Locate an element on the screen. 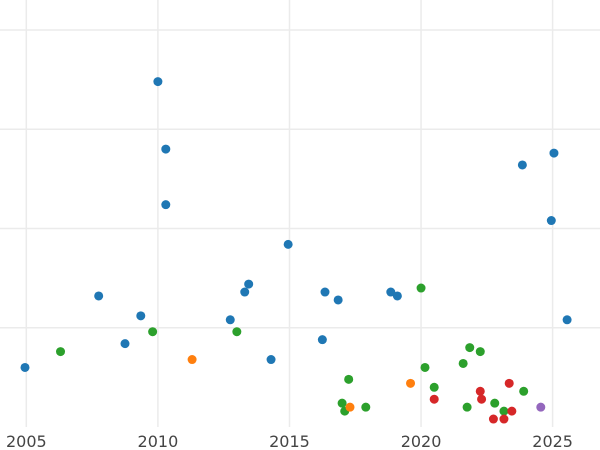  x-tick-label-2015: 2015 is located at coordinates (289, 441).